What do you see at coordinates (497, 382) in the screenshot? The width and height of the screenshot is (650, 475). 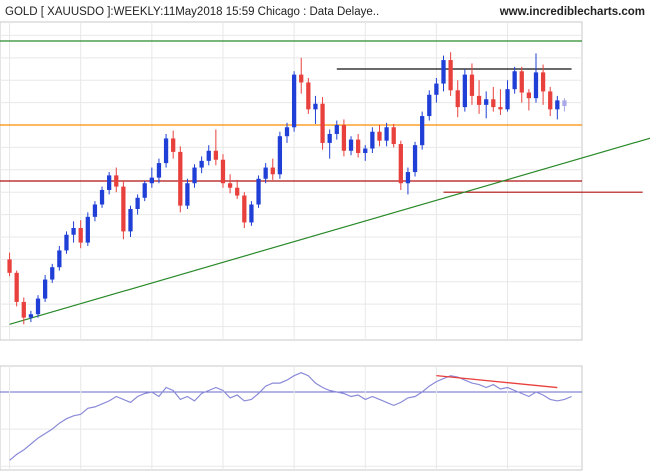 I see `indicator-trend-segment` at bounding box center [497, 382].